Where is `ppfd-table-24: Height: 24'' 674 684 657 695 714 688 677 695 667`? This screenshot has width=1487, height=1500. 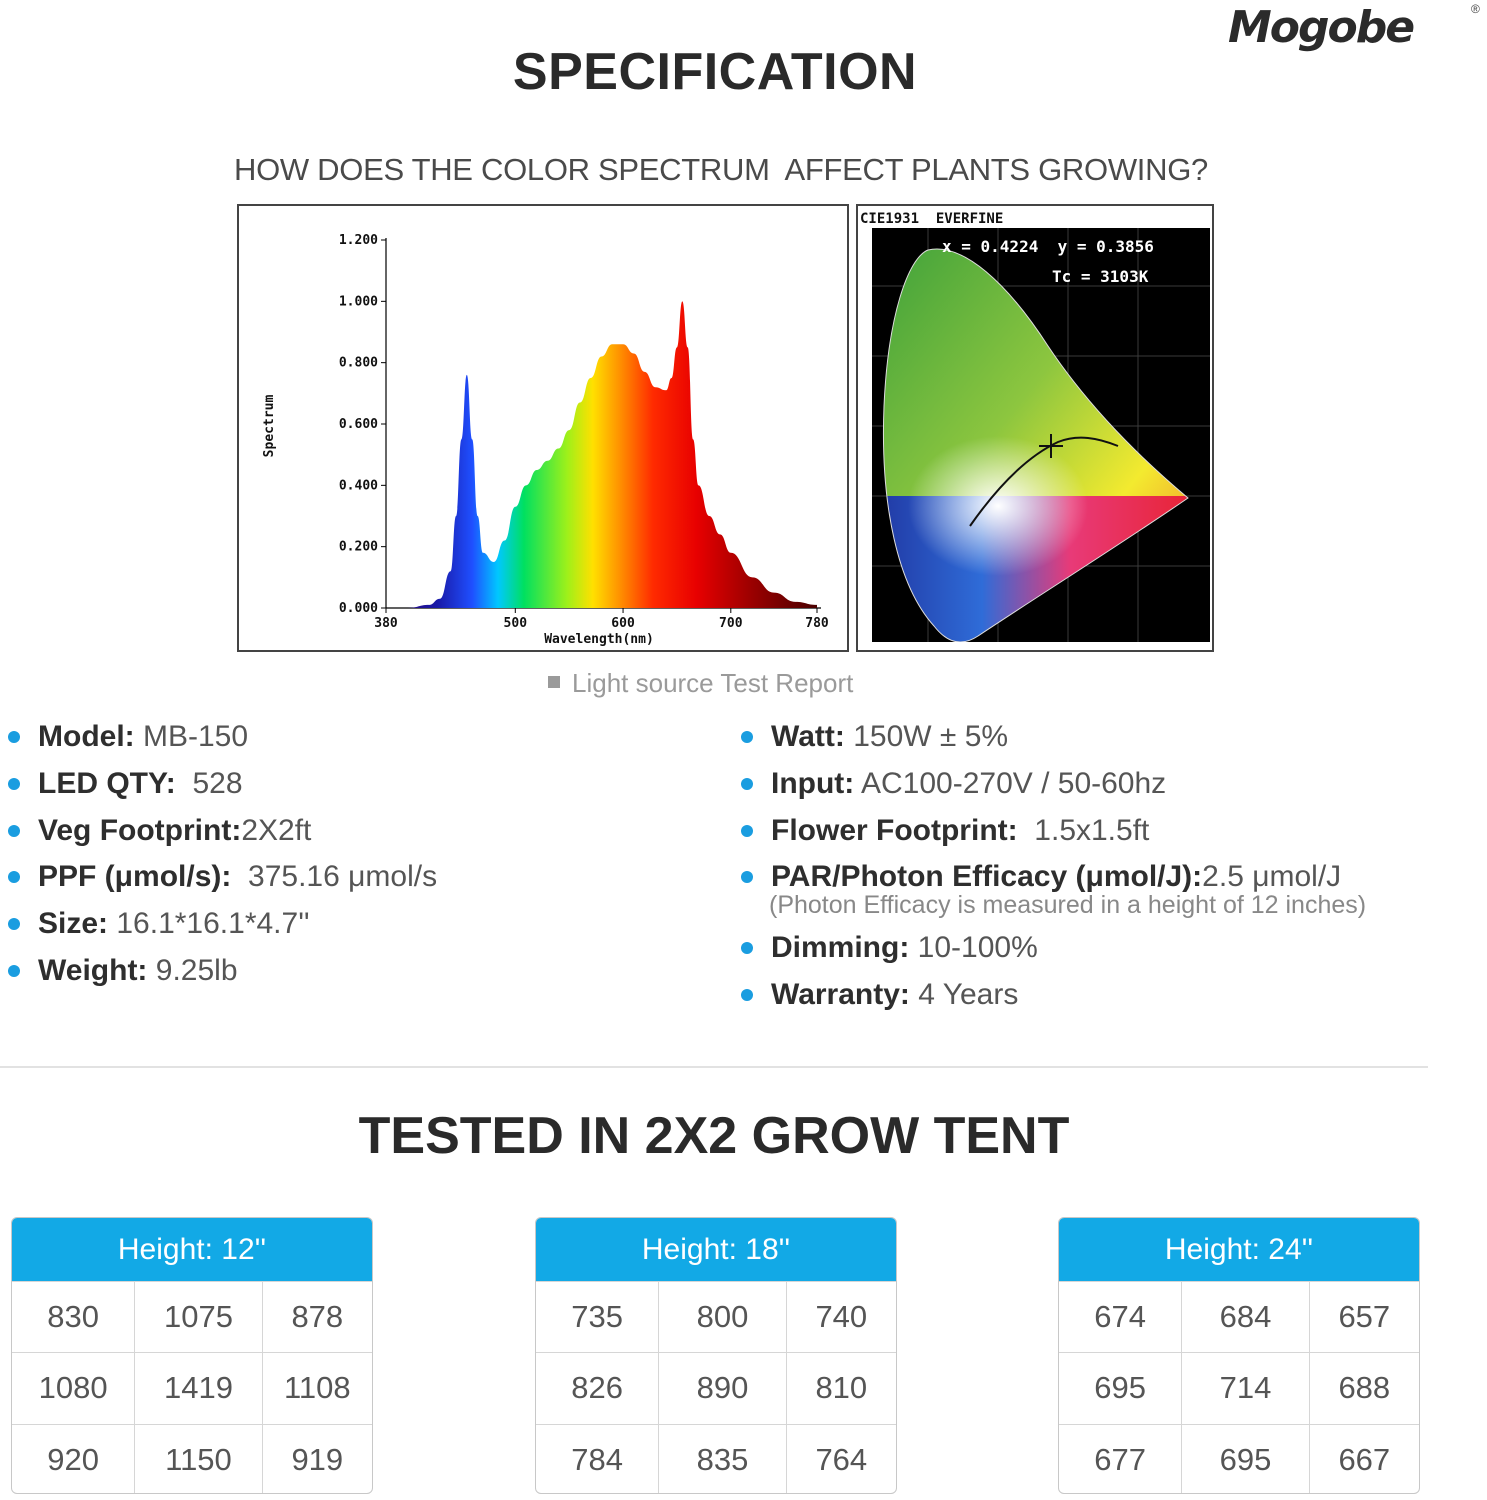 ppfd-table-24: Height: 24'' 674 684 657 695 714 688 677 695 667 is located at coordinates (1239, 1355).